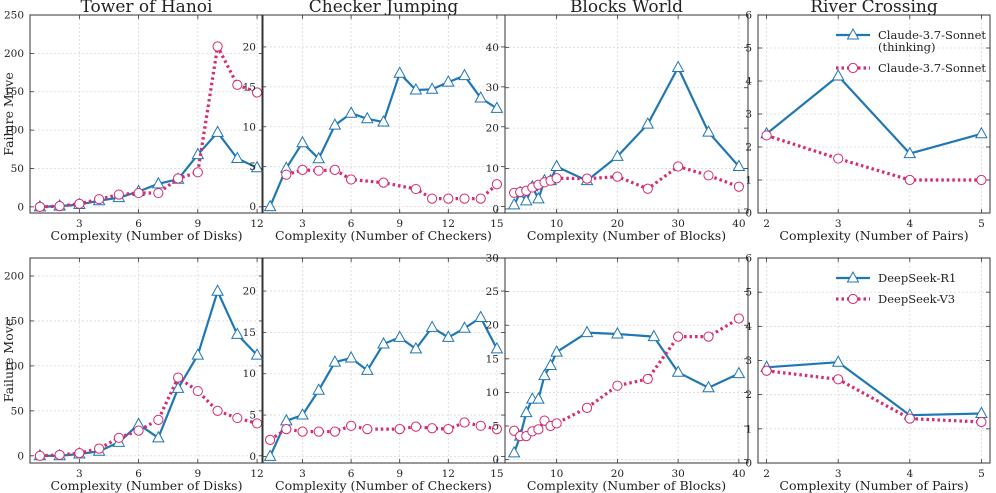 This screenshot has width=996, height=493. I want to click on x-tick-label: 5, so click(981, 474).